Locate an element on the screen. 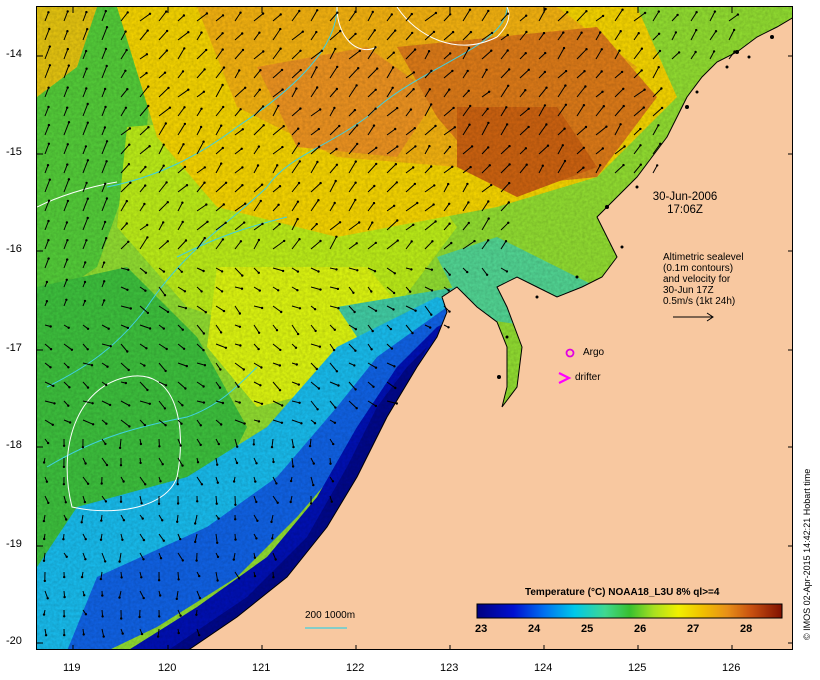  y-tick-label: -19 is located at coordinates (14, 544).